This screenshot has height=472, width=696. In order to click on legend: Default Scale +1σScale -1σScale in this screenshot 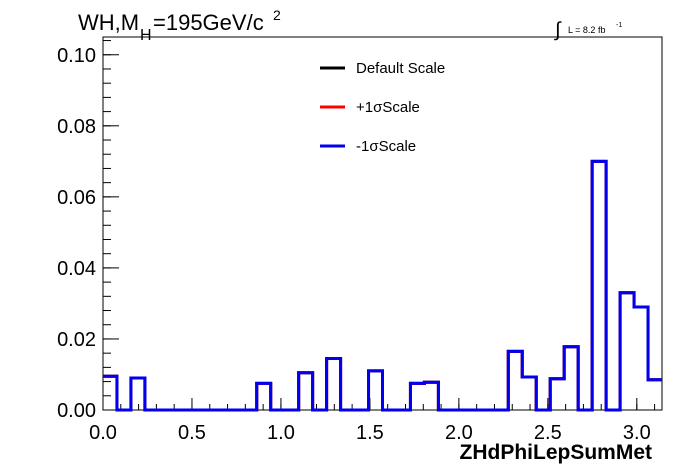, I will do `click(382, 107)`.